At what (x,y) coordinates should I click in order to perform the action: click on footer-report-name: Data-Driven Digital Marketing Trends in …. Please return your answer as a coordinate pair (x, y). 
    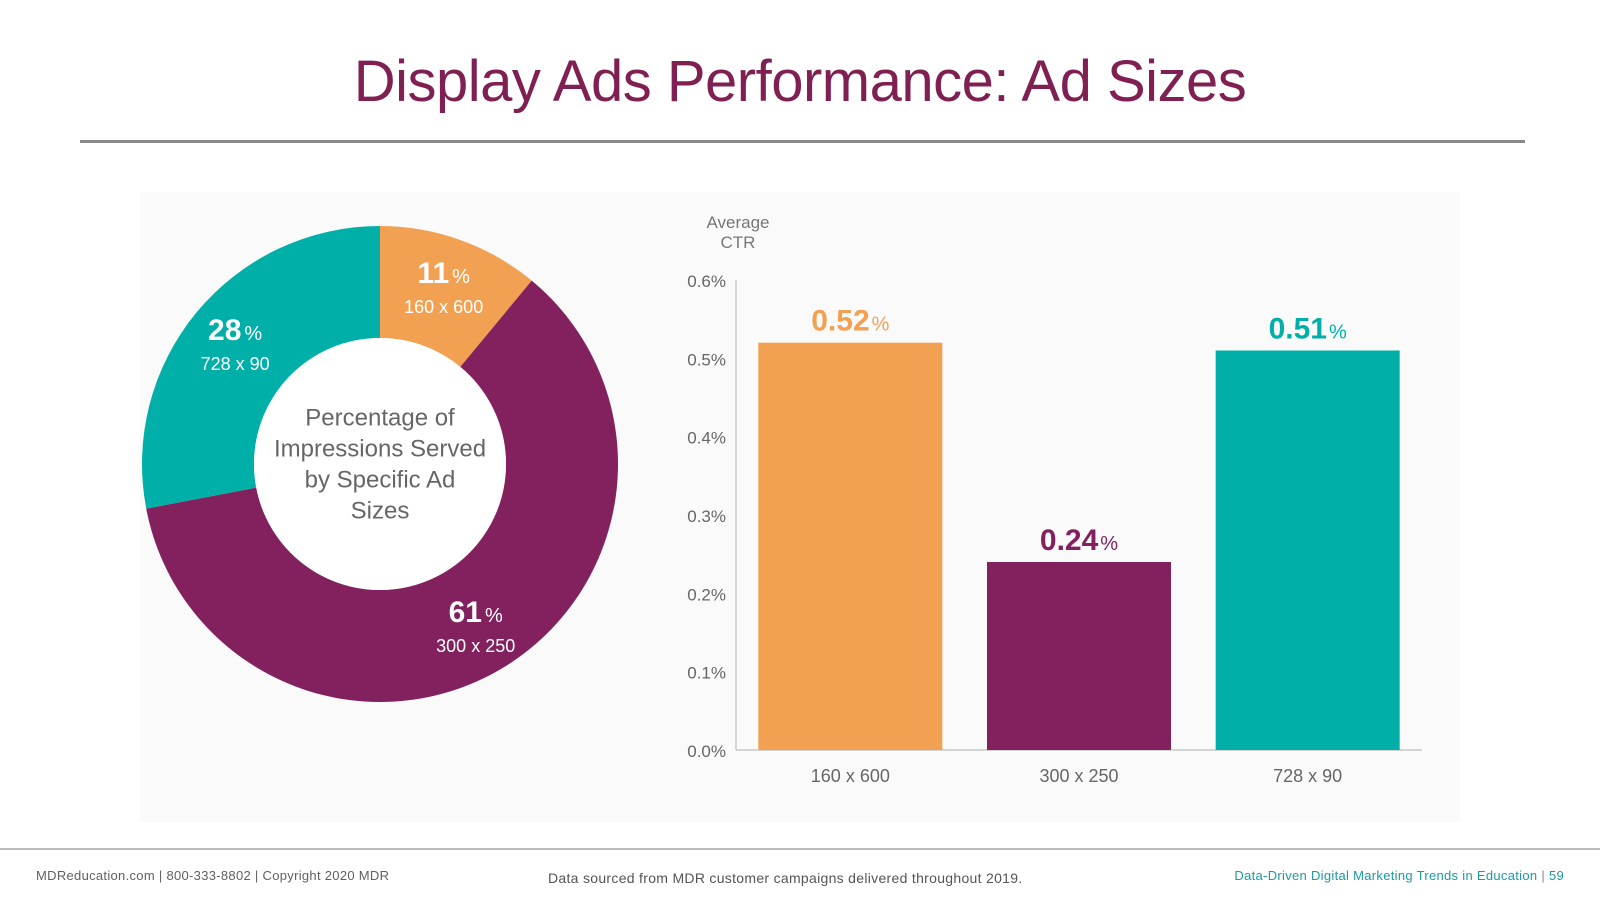
    Looking at the image, I should click on (1386, 875).